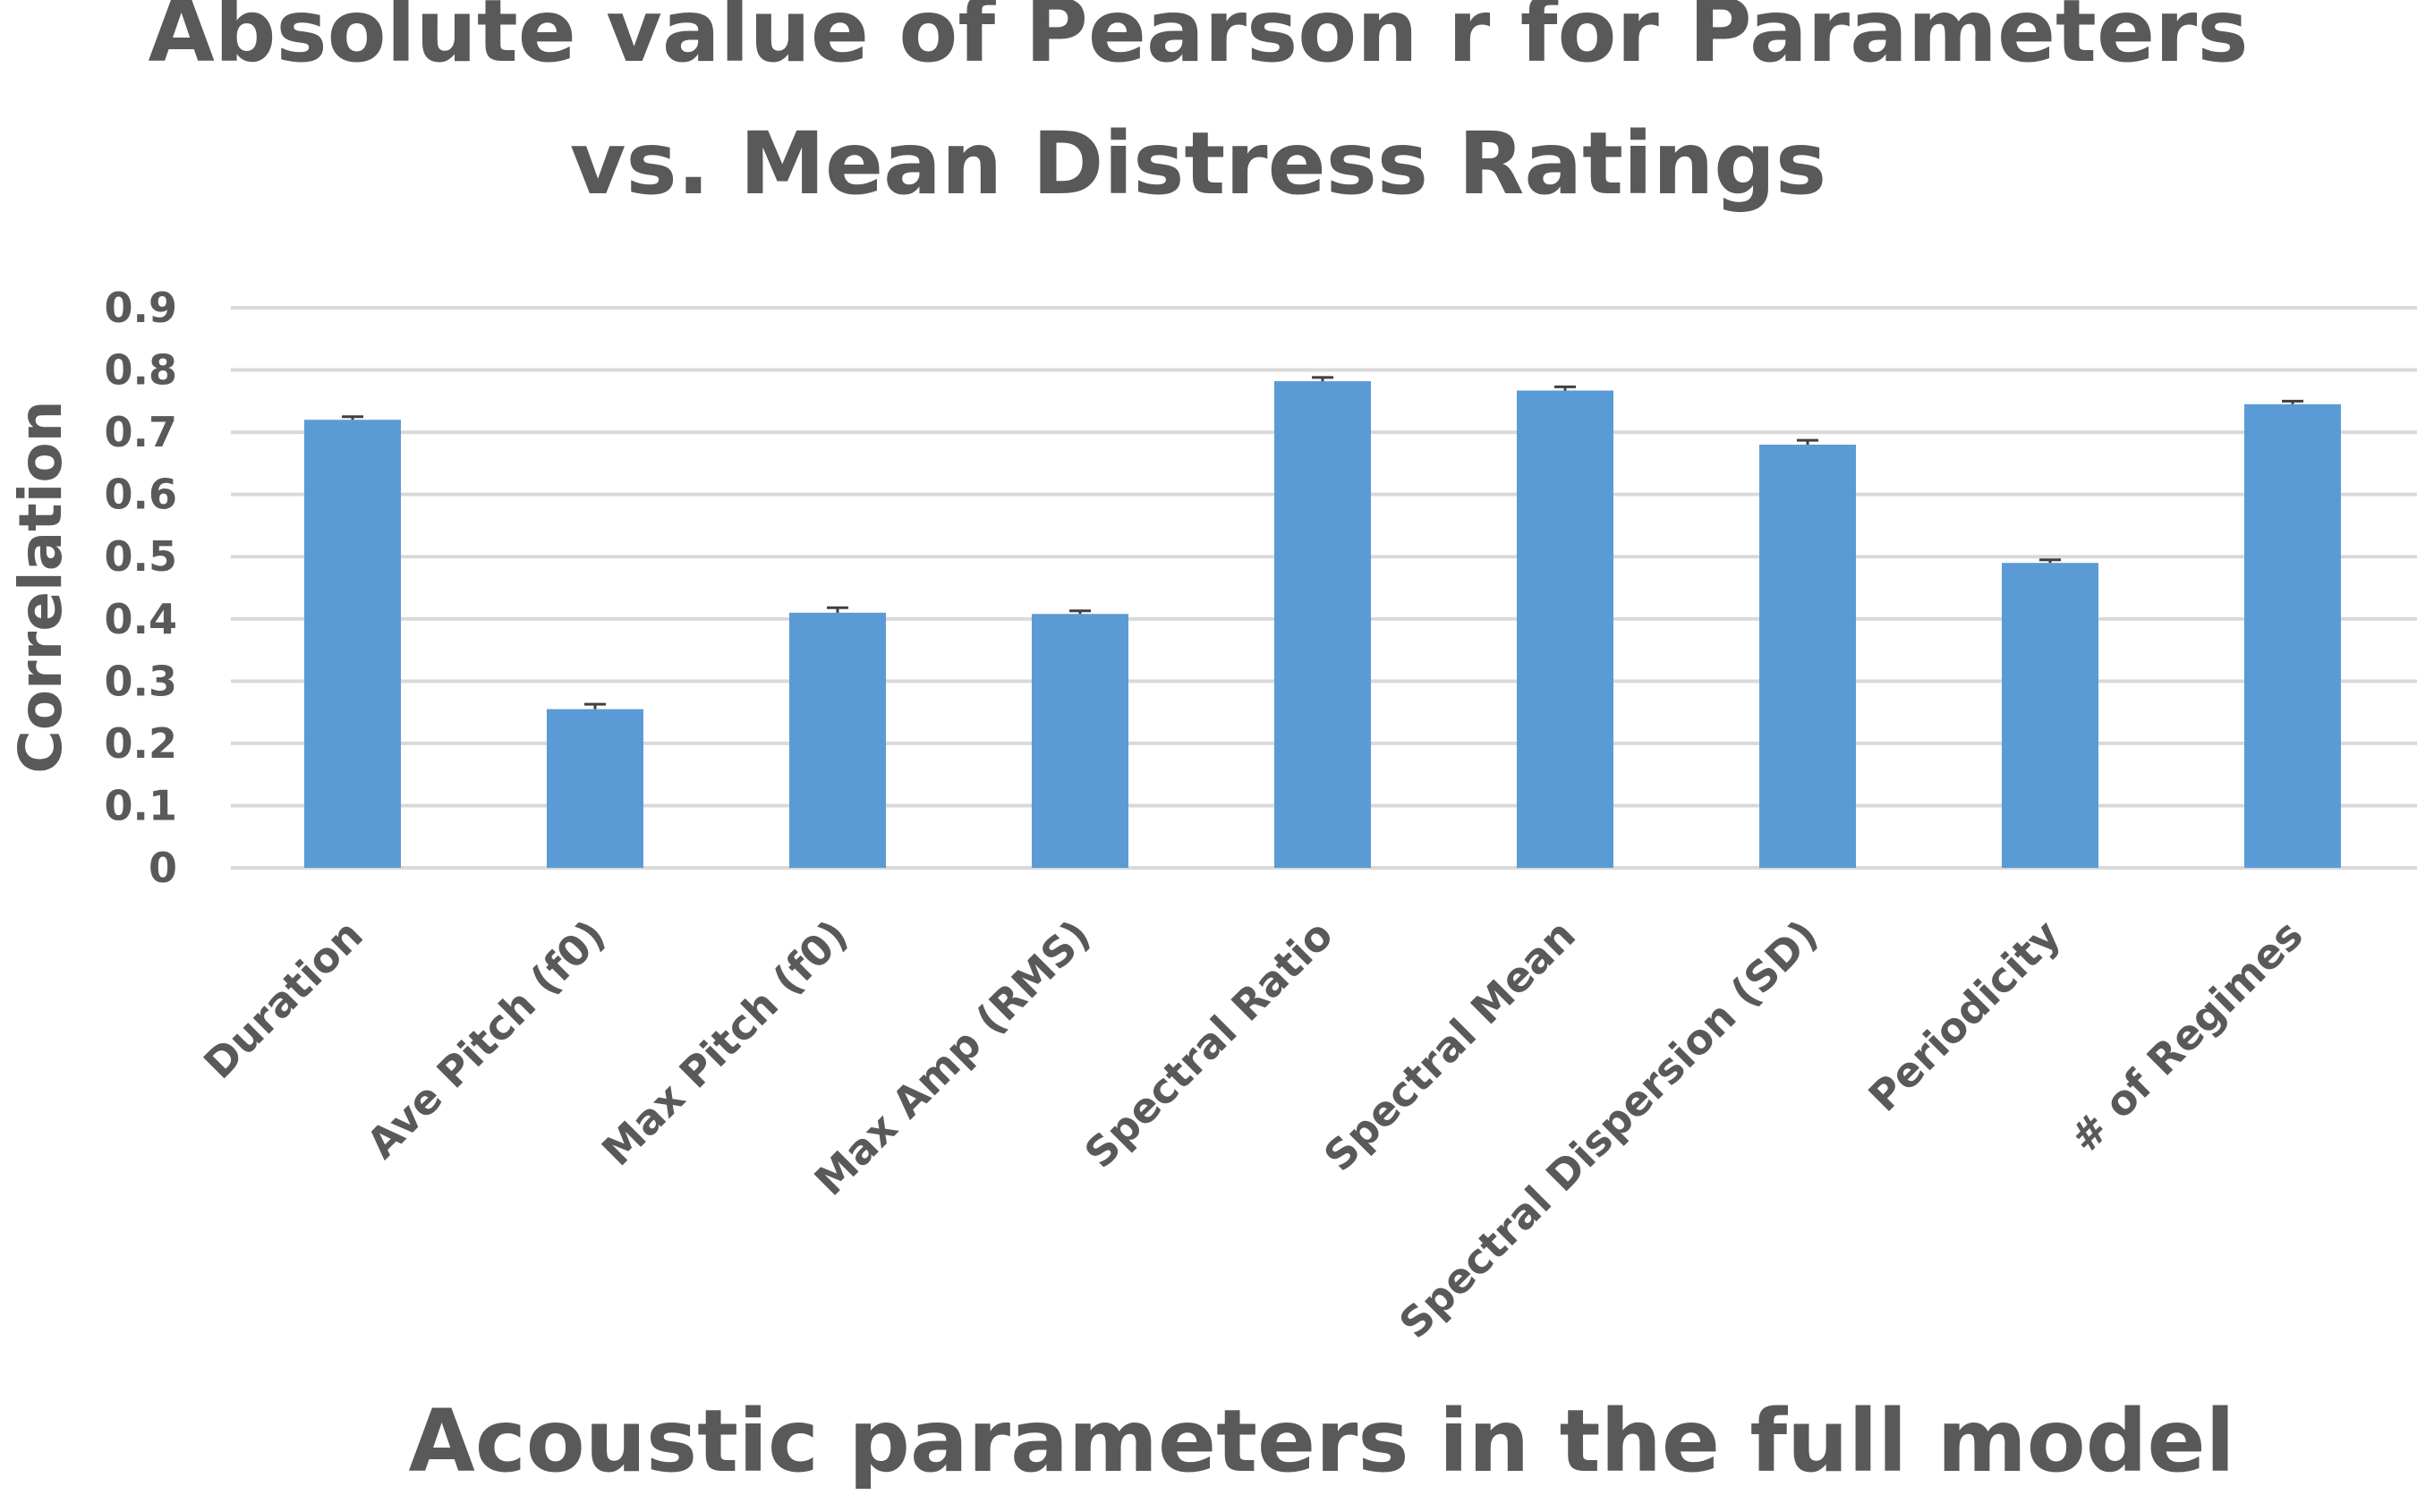 This screenshot has width=2417, height=1512. Describe the element at coordinates (283, 1000) in the screenshot. I see `x-tick-label: Duration` at that location.